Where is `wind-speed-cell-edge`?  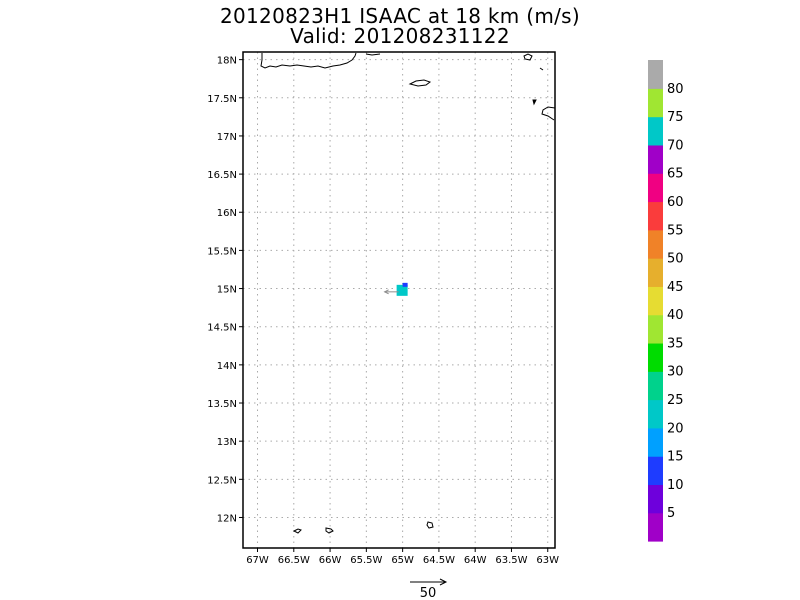
wind-speed-cell-edge is located at coordinates (405, 284).